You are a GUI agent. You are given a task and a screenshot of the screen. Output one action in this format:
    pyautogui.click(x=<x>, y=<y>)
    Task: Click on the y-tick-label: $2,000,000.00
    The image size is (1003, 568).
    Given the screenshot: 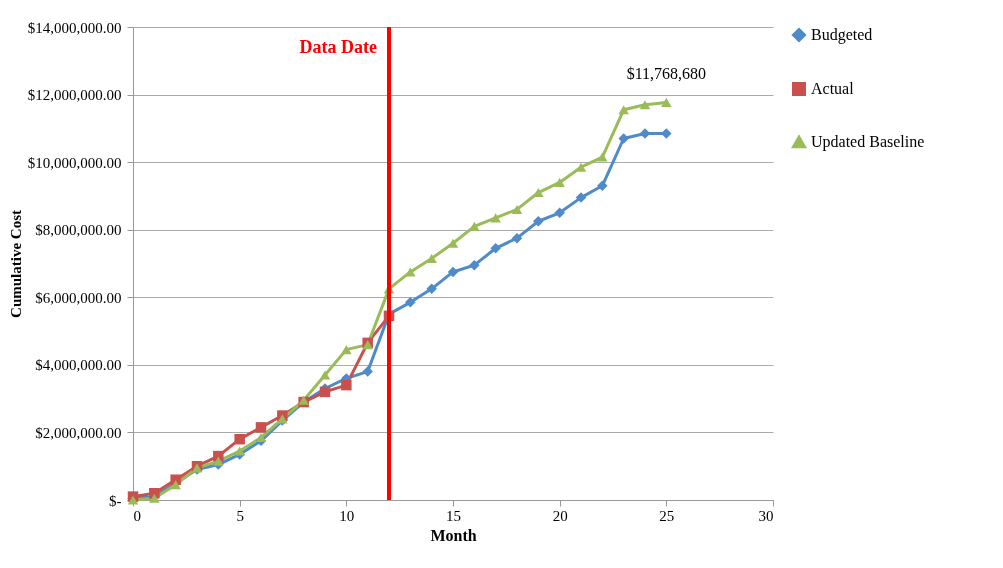 What is the action you would take?
    pyautogui.click(x=78, y=432)
    